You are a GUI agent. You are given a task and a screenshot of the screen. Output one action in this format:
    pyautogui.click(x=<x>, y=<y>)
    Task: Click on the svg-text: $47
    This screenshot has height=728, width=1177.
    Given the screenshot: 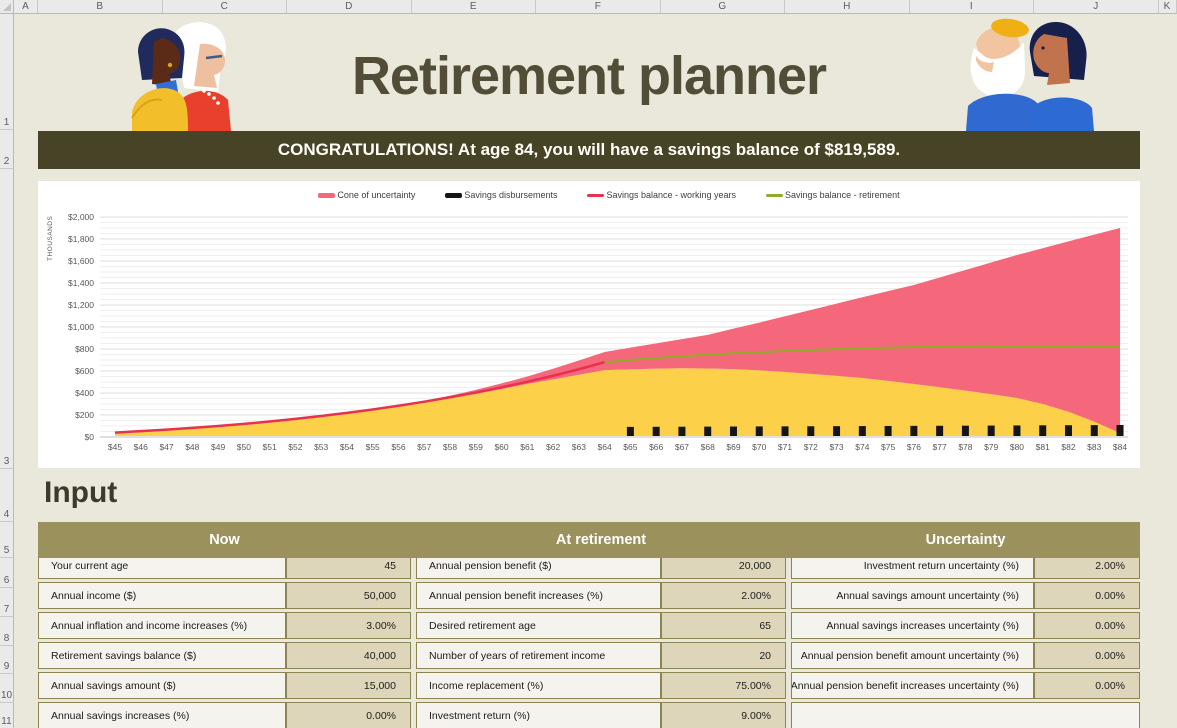 What is the action you would take?
    pyautogui.click(x=166, y=447)
    